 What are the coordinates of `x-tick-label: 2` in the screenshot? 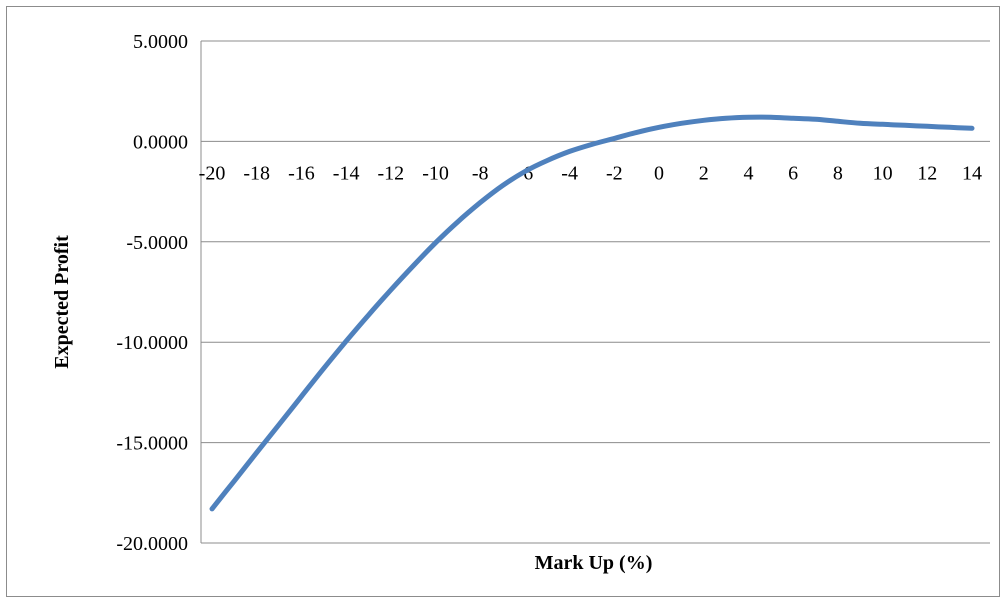 It's located at (704, 173).